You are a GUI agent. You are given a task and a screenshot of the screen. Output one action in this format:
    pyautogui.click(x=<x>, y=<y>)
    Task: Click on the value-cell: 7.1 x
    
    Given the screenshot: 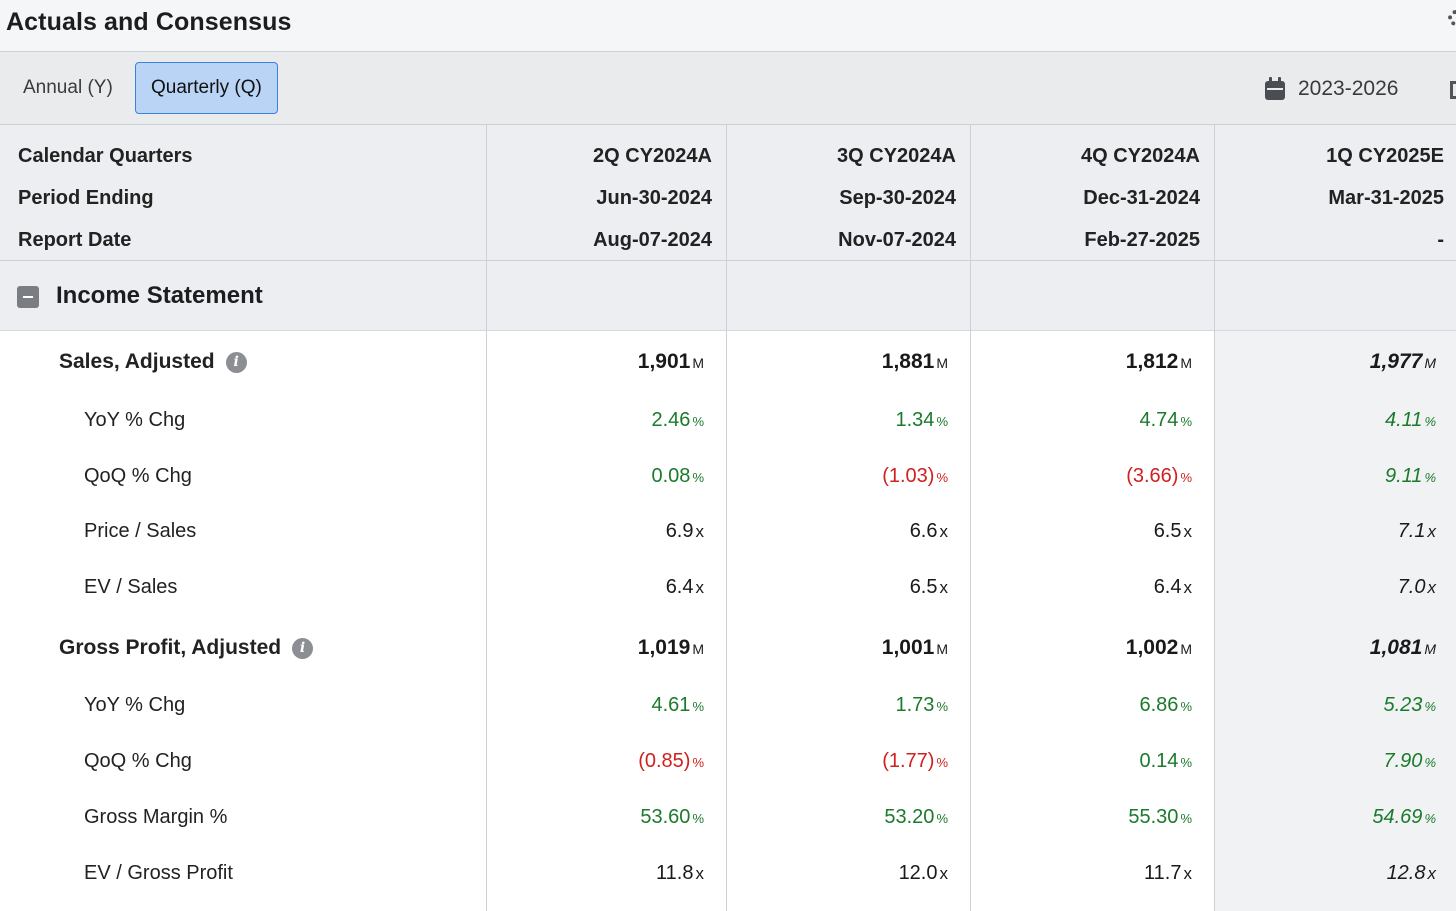 What is the action you would take?
    pyautogui.click(x=1417, y=531)
    